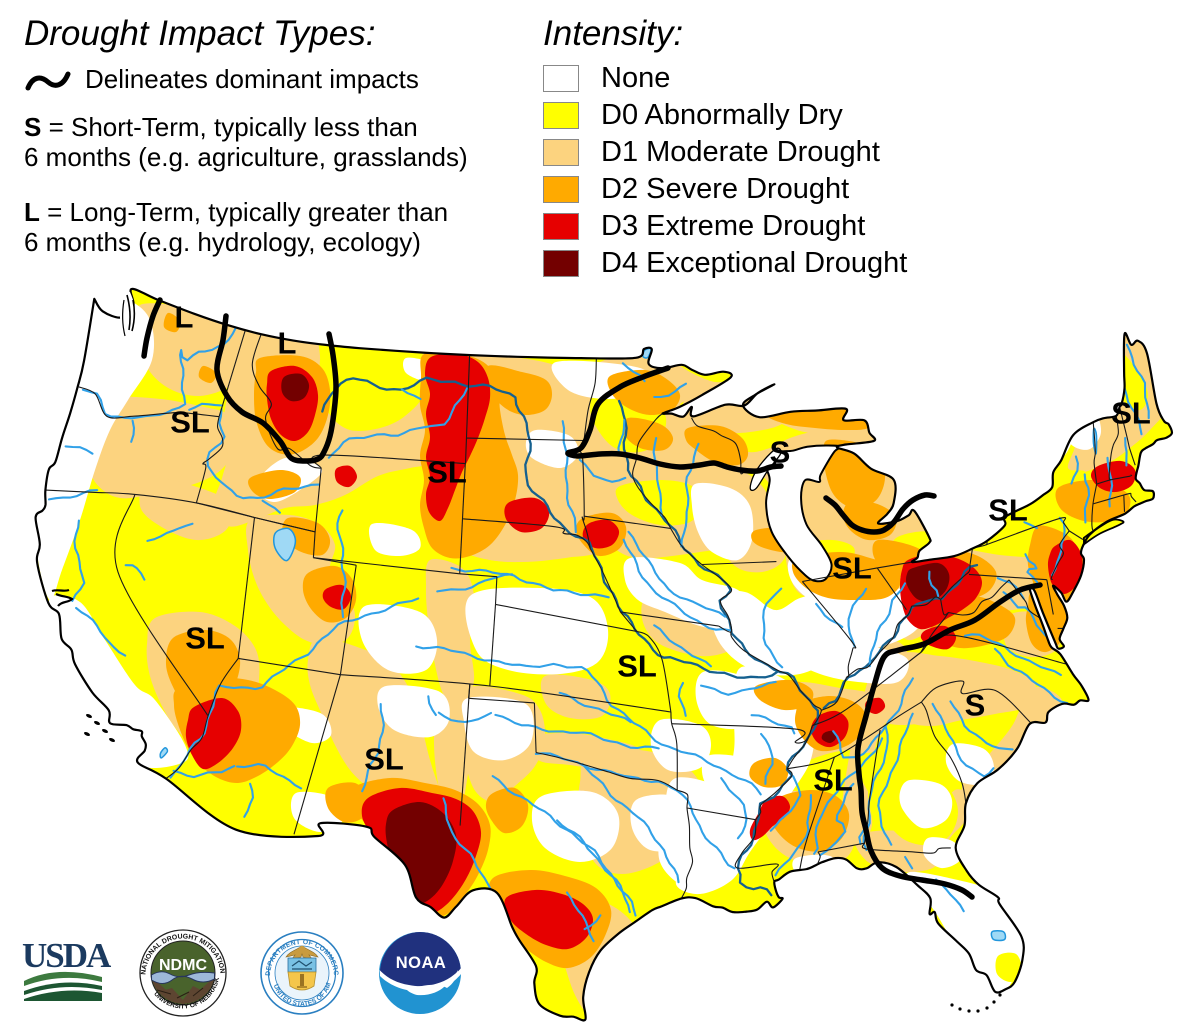  What do you see at coordinates (421, 963) in the screenshot?
I see `svg-text: NOAA` at bounding box center [421, 963].